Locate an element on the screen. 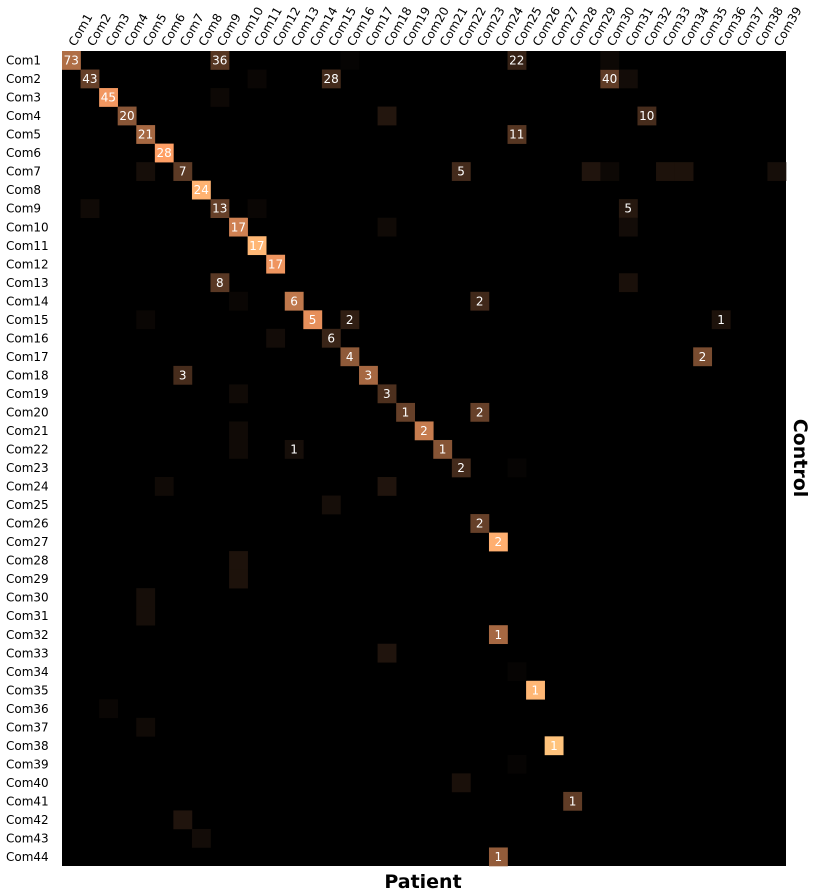 This screenshot has height=896, width=816. y-tick-label: Com24 is located at coordinates (27, 487).